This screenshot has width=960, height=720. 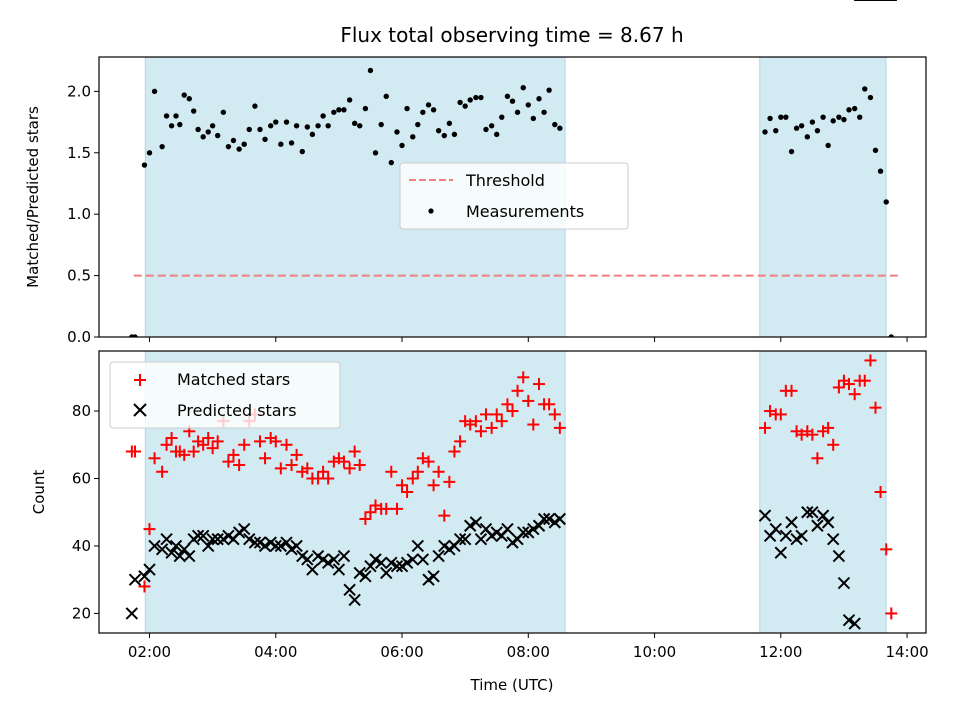 What do you see at coordinates (81, 479) in the screenshot?
I see `bottom-y-tick-label: 60` at bounding box center [81, 479].